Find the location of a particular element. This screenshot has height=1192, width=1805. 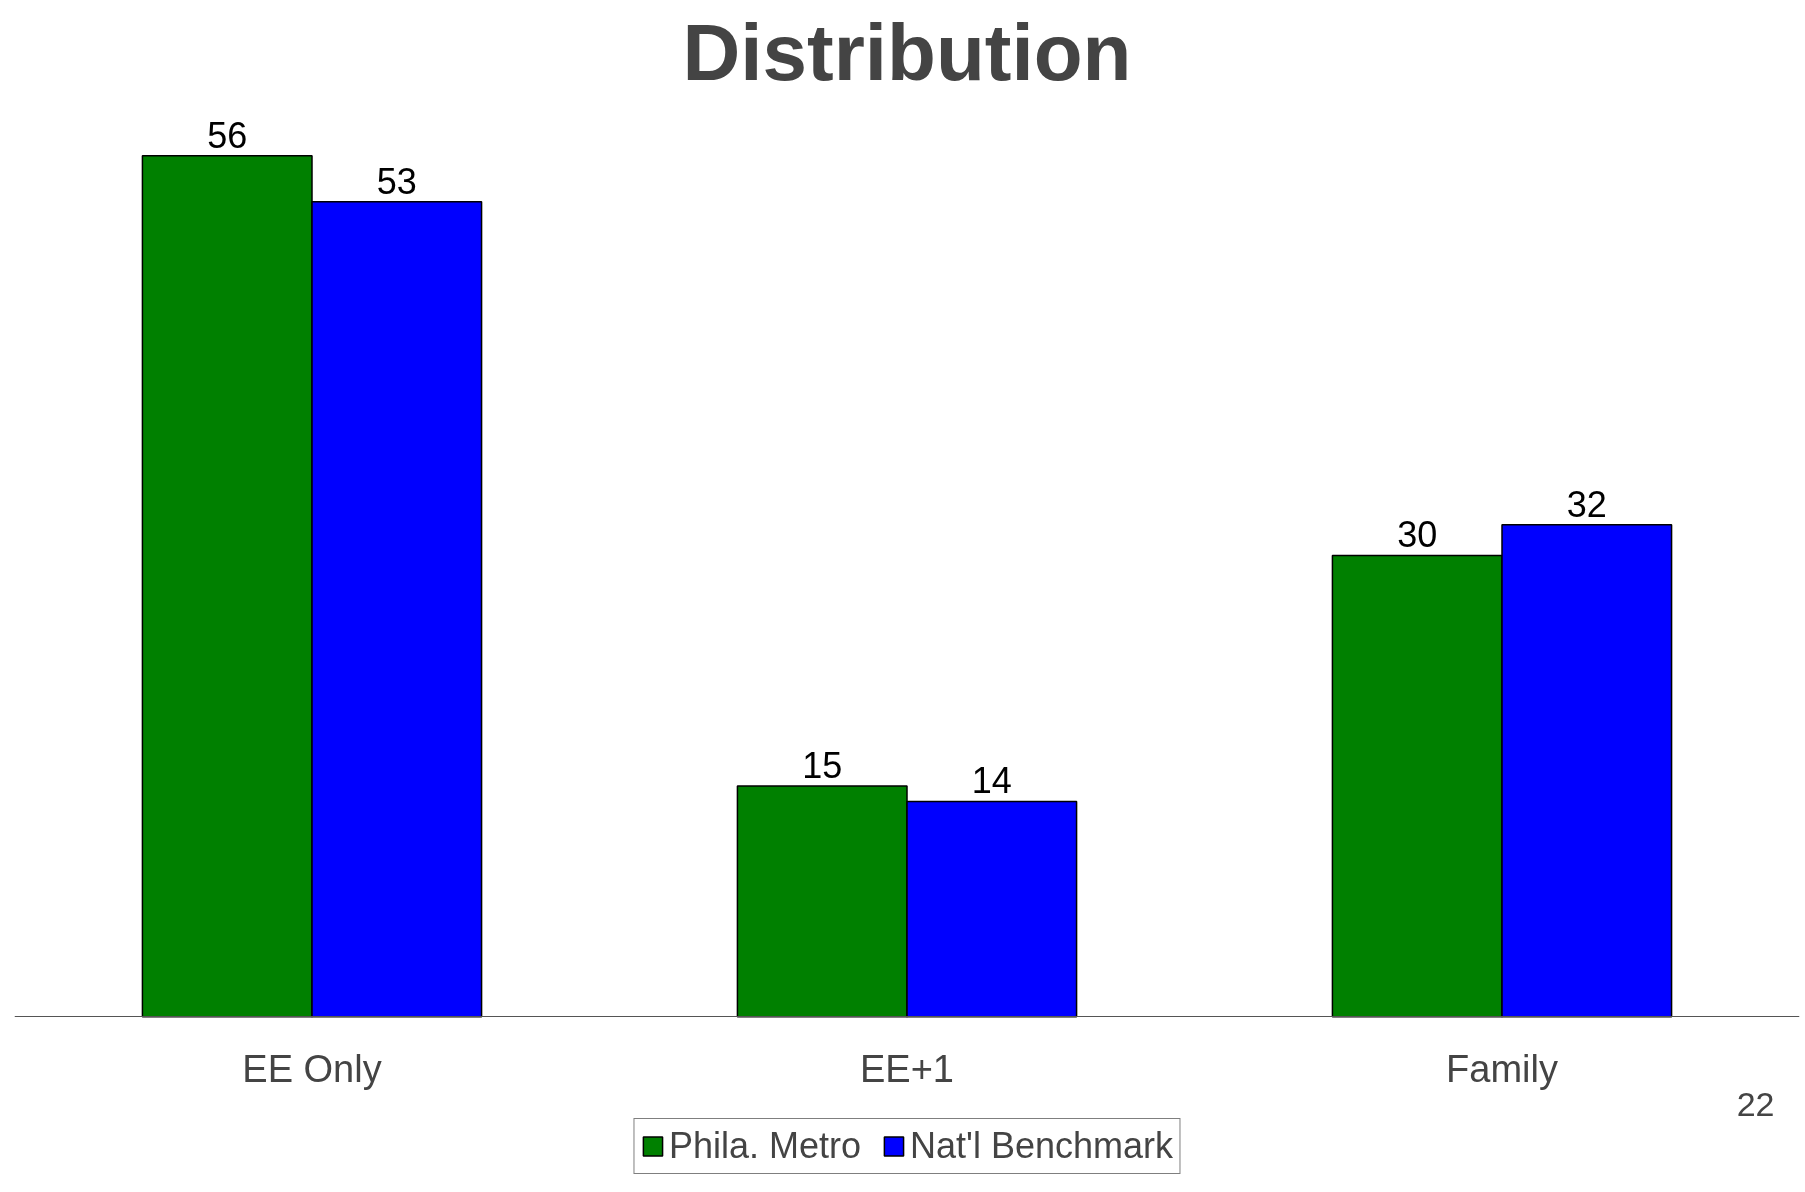

data-label: 30 is located at coordinates (1417, 535).